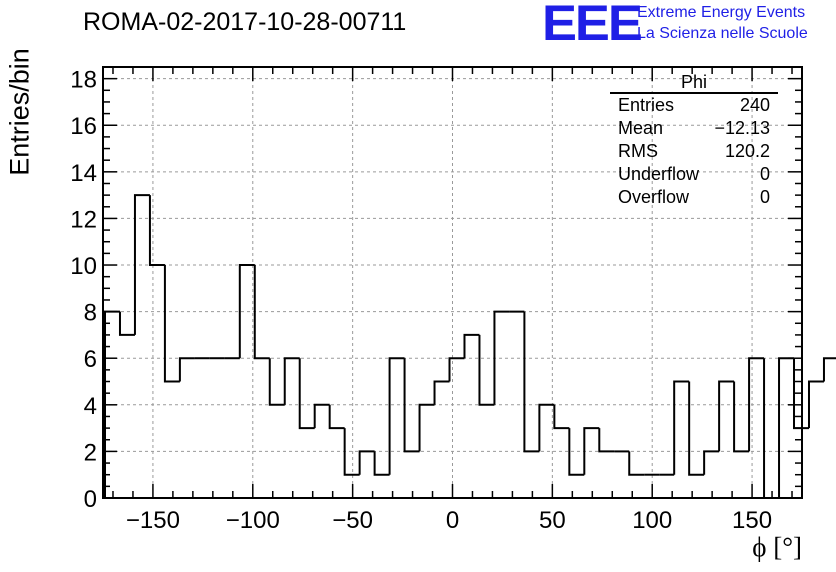  Describe the element at coordinates (552, 520) in the screenshot. I see `x-tick-label: 50` at that location.